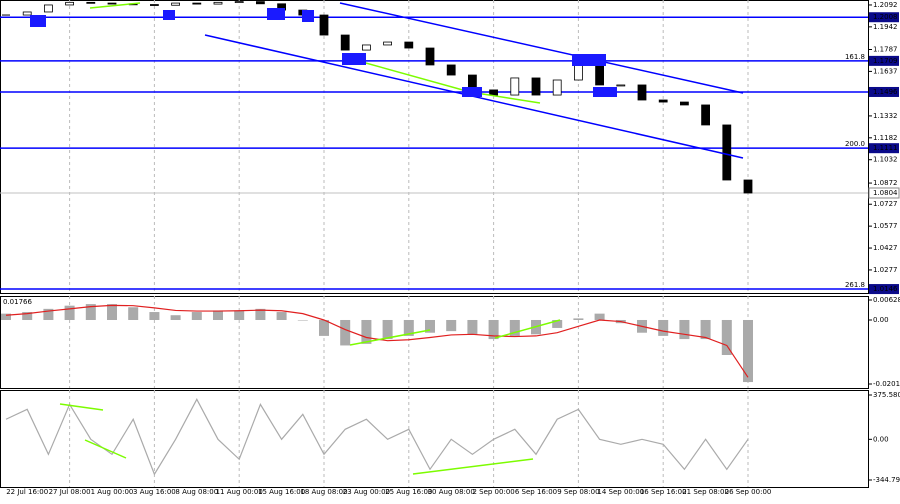  Describe the element at coordinates (885, 204) in the screenshot. I see `y-tick-label: 1.0727` at that location.